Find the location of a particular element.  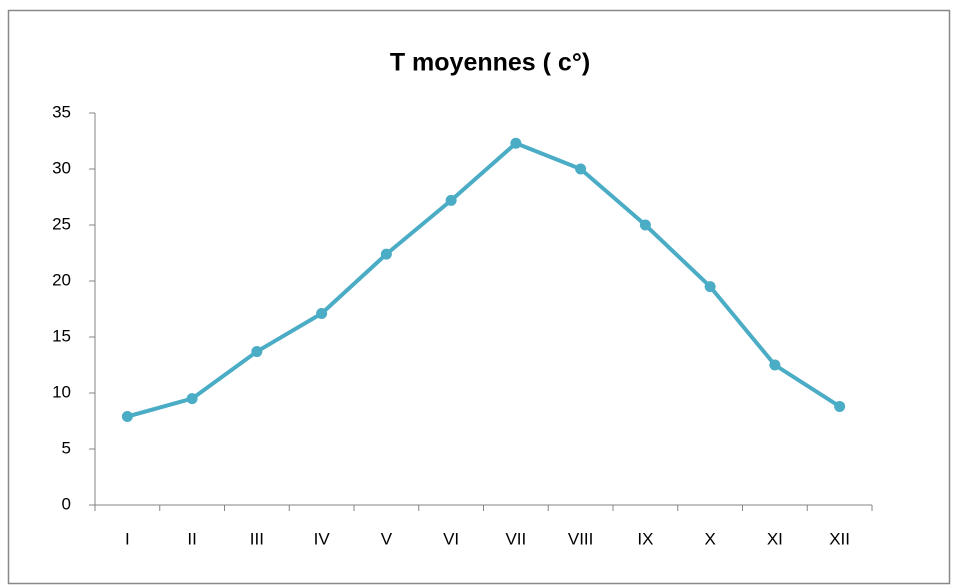

x-tick-label: IX is located at coordinates (645, 538).